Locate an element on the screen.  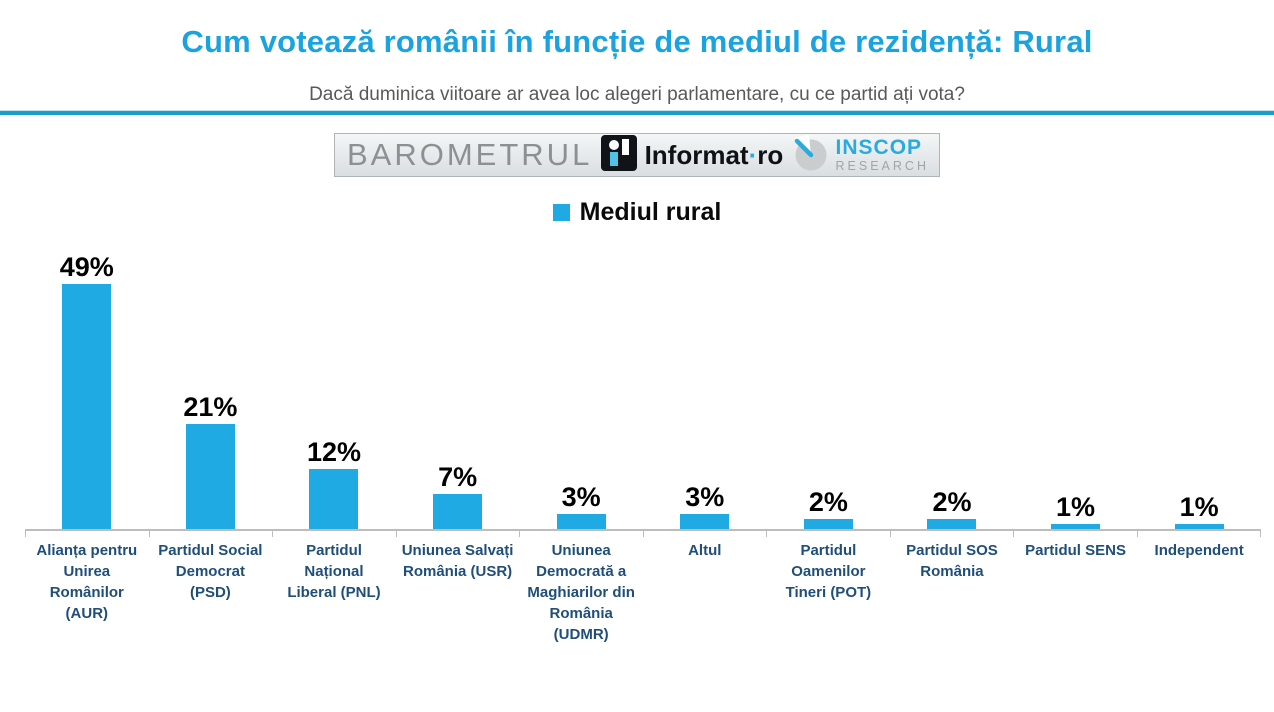
bar-slot: 49% is located at coordinates (87, 388).